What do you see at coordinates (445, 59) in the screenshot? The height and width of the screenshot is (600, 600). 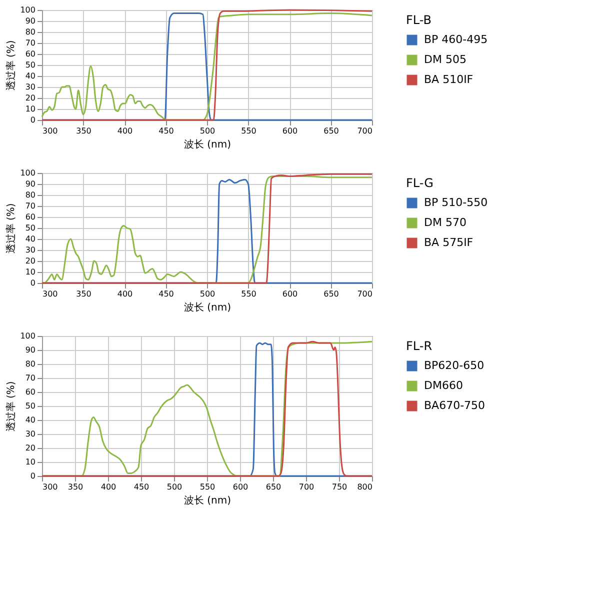 I see `legend-label: DM 505` at bounding box center [445, 59].